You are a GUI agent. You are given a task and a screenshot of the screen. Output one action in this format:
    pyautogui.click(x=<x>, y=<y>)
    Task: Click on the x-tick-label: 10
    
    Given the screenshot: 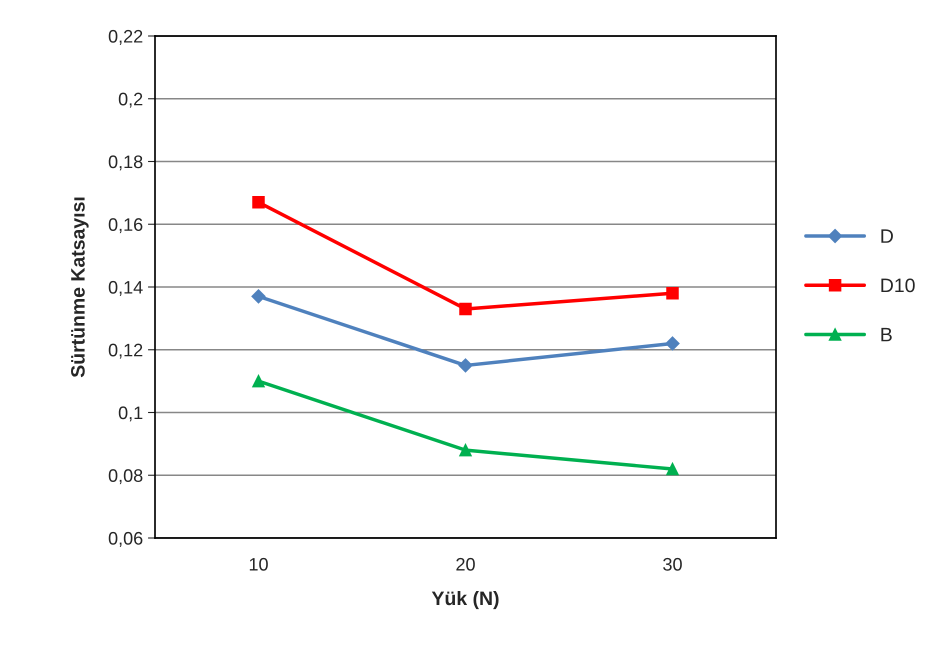 What is the action you would take?
    pyautogui.click(x=259, y=564)
    